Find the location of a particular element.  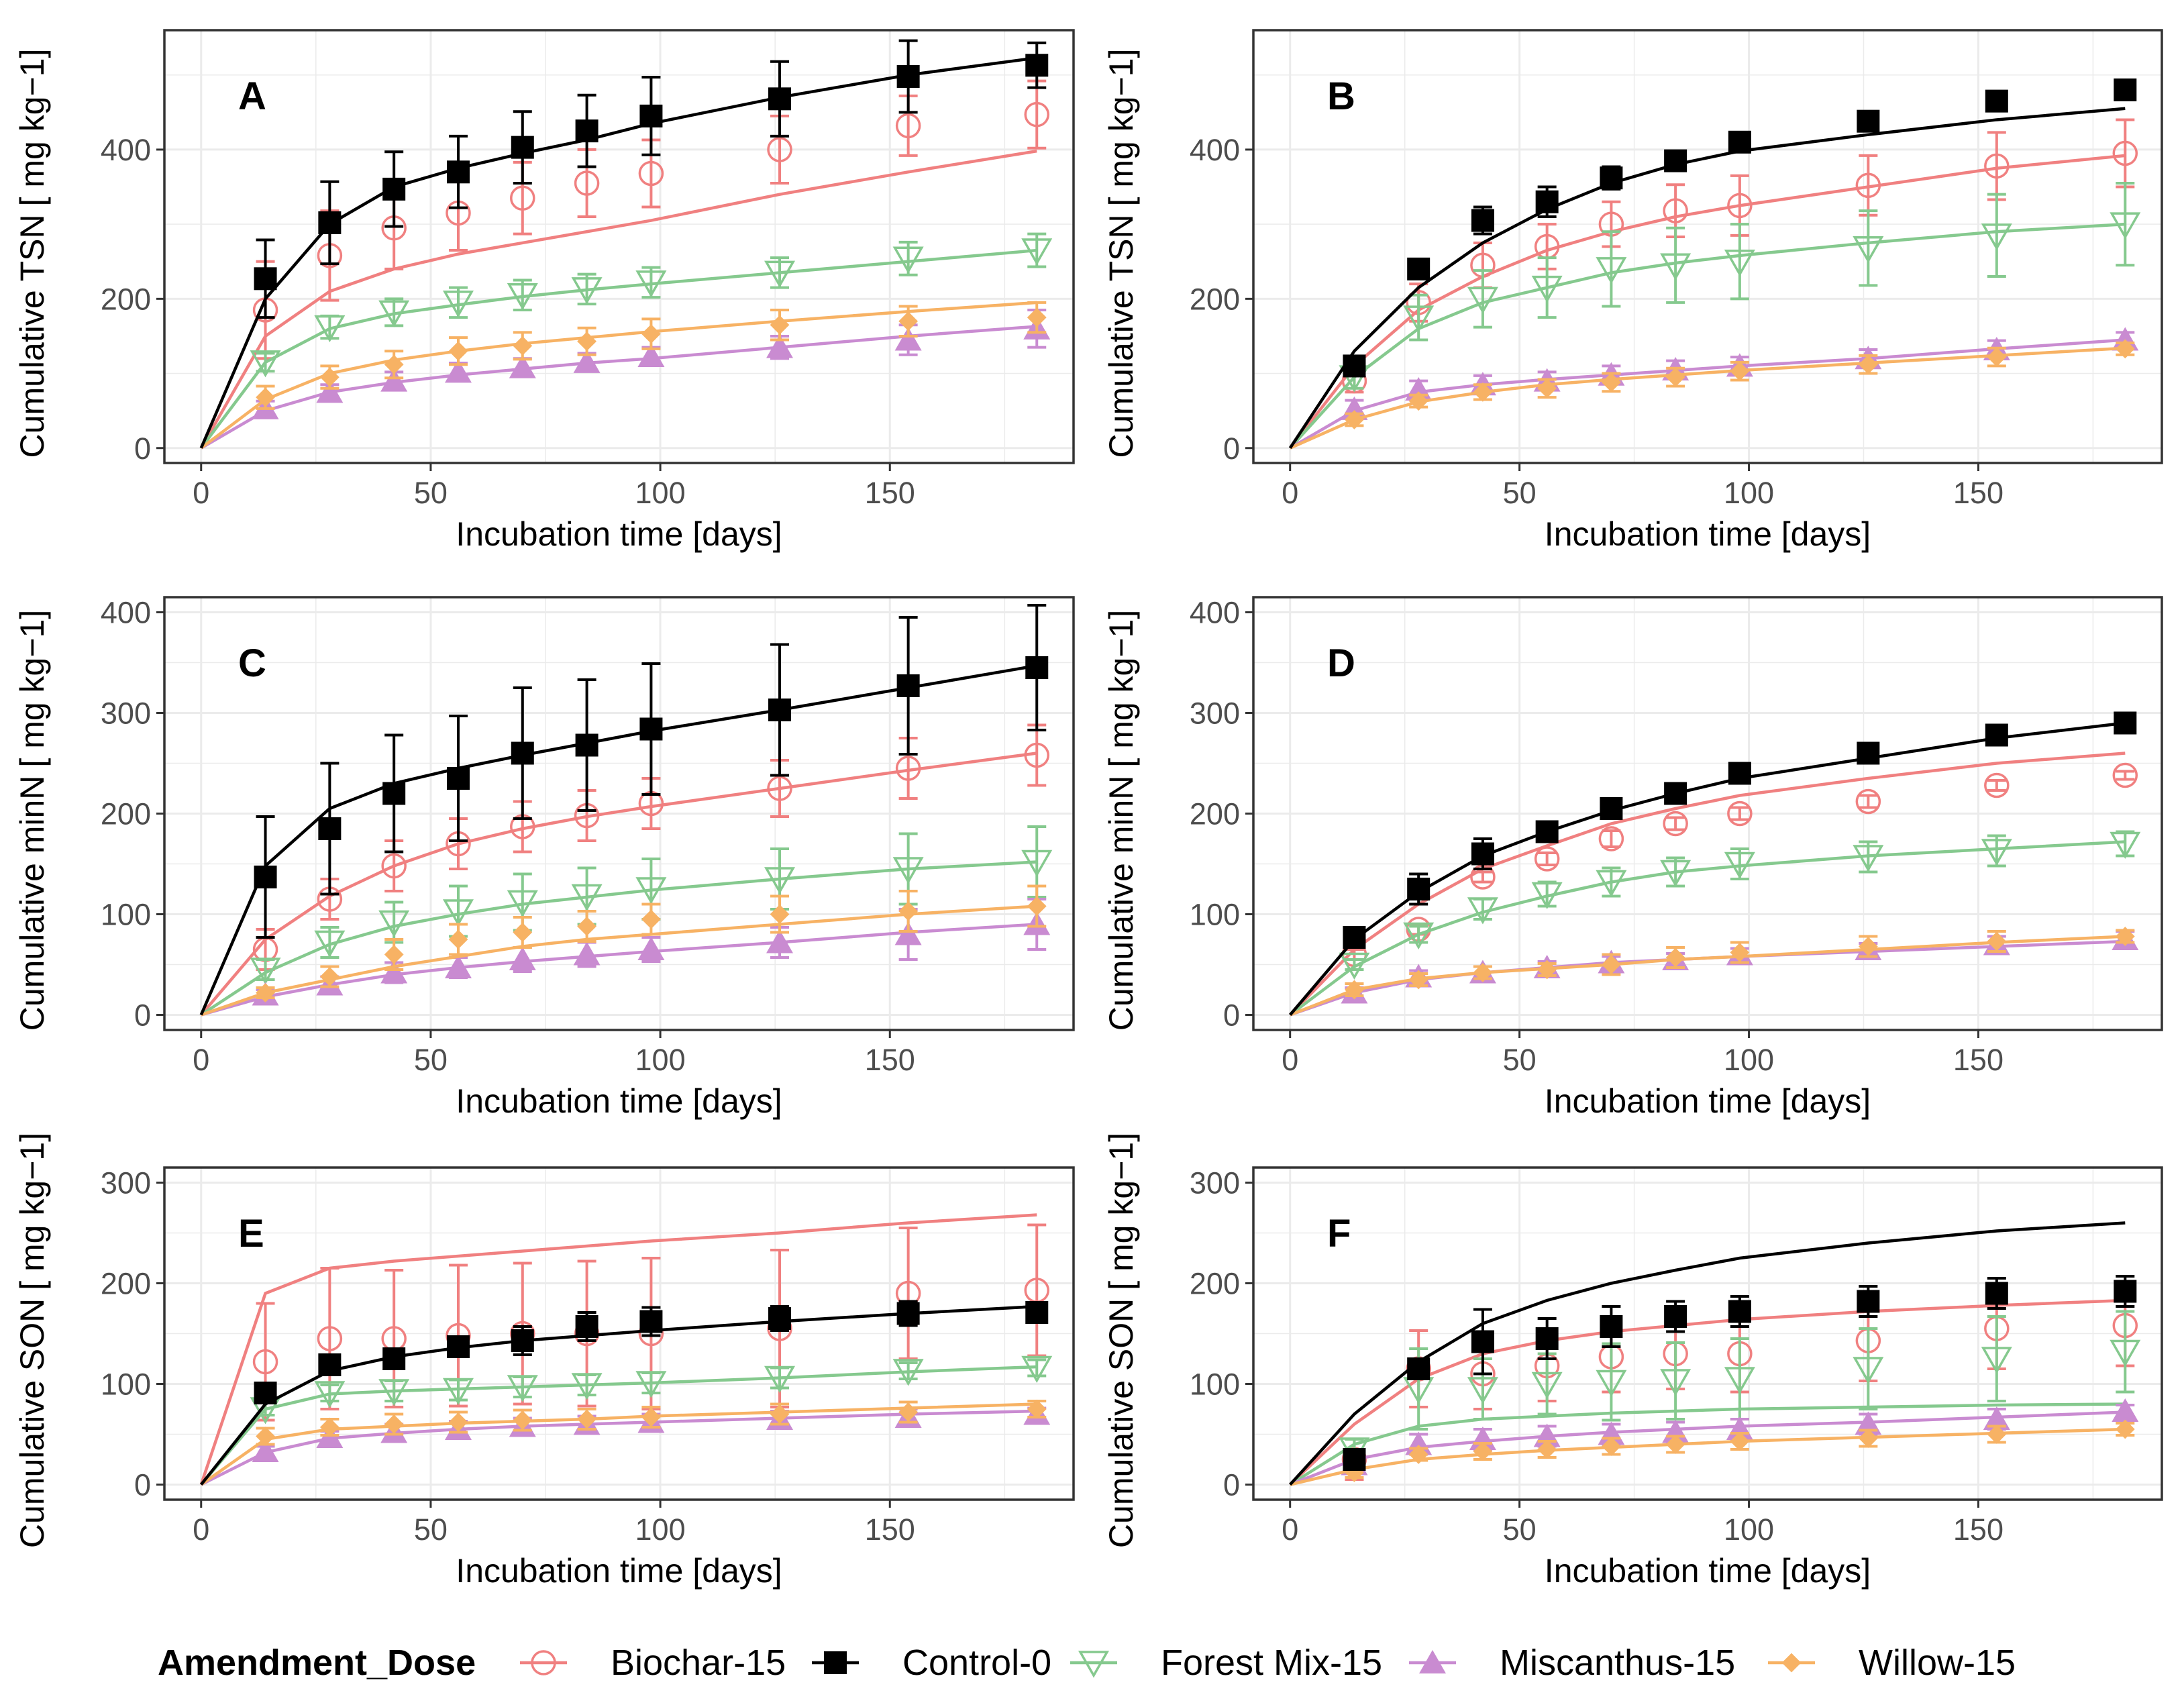

legend-label: Willow-15 is located at coordinates (1938, 1663).